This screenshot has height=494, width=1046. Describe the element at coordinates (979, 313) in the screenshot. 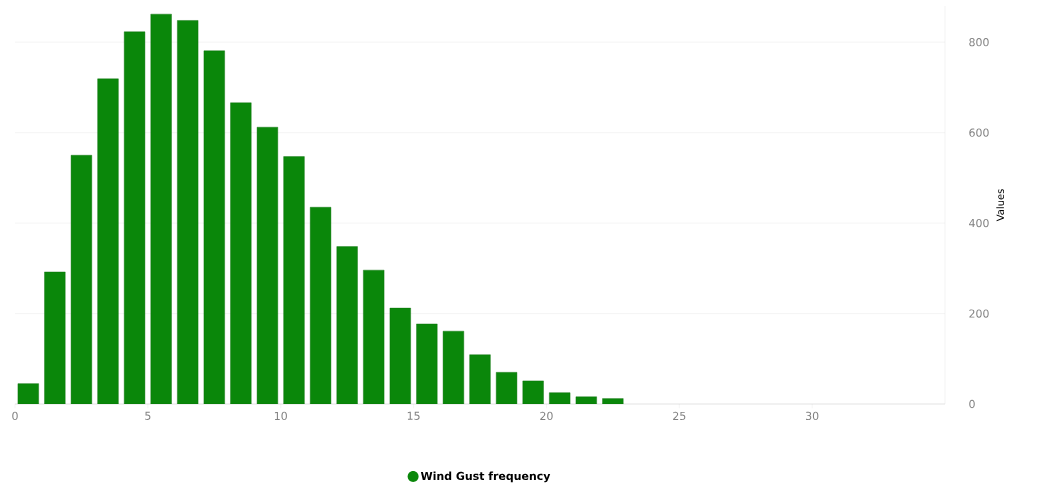

I see `y-tick-label: 200` at that location.